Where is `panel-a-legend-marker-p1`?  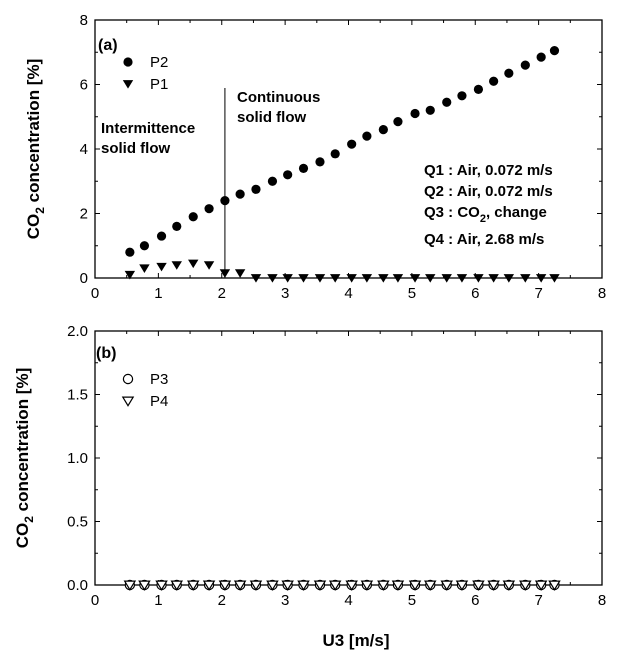 panel-a-legend-marker-p1 is located at coordinates (128, 84).